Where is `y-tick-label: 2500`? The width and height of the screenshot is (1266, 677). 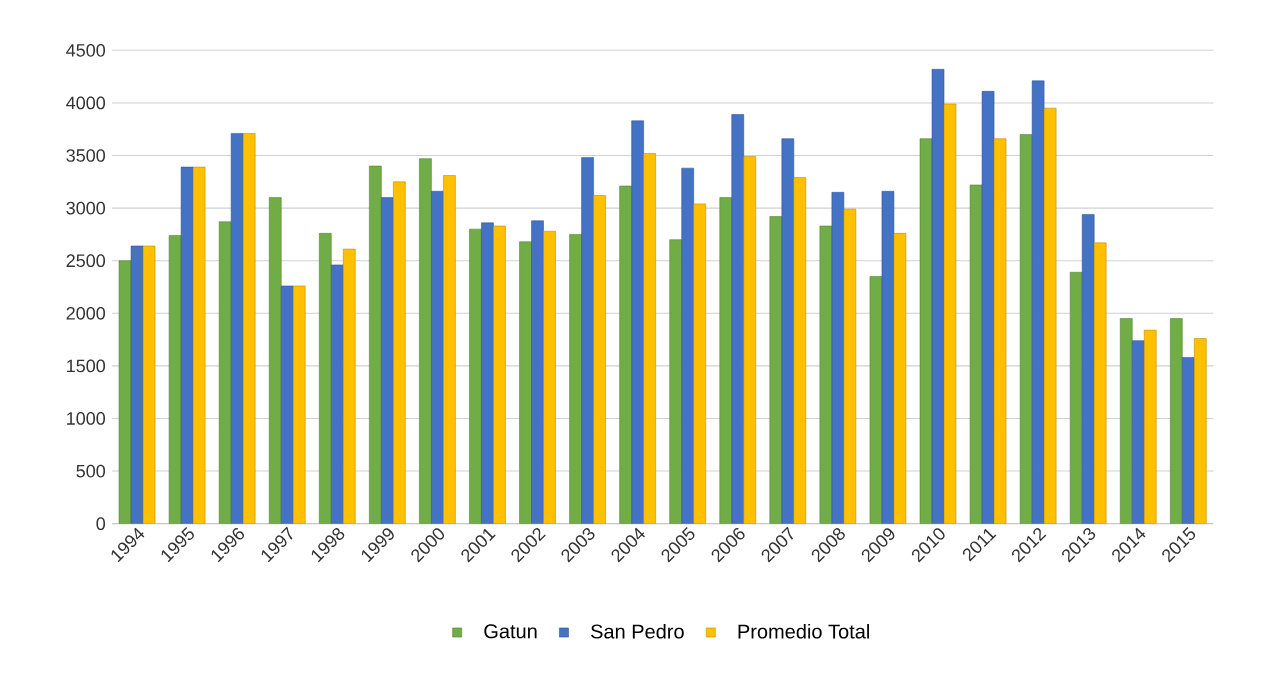
y-tick-label: 2500 is located at coordinates (86, 261).